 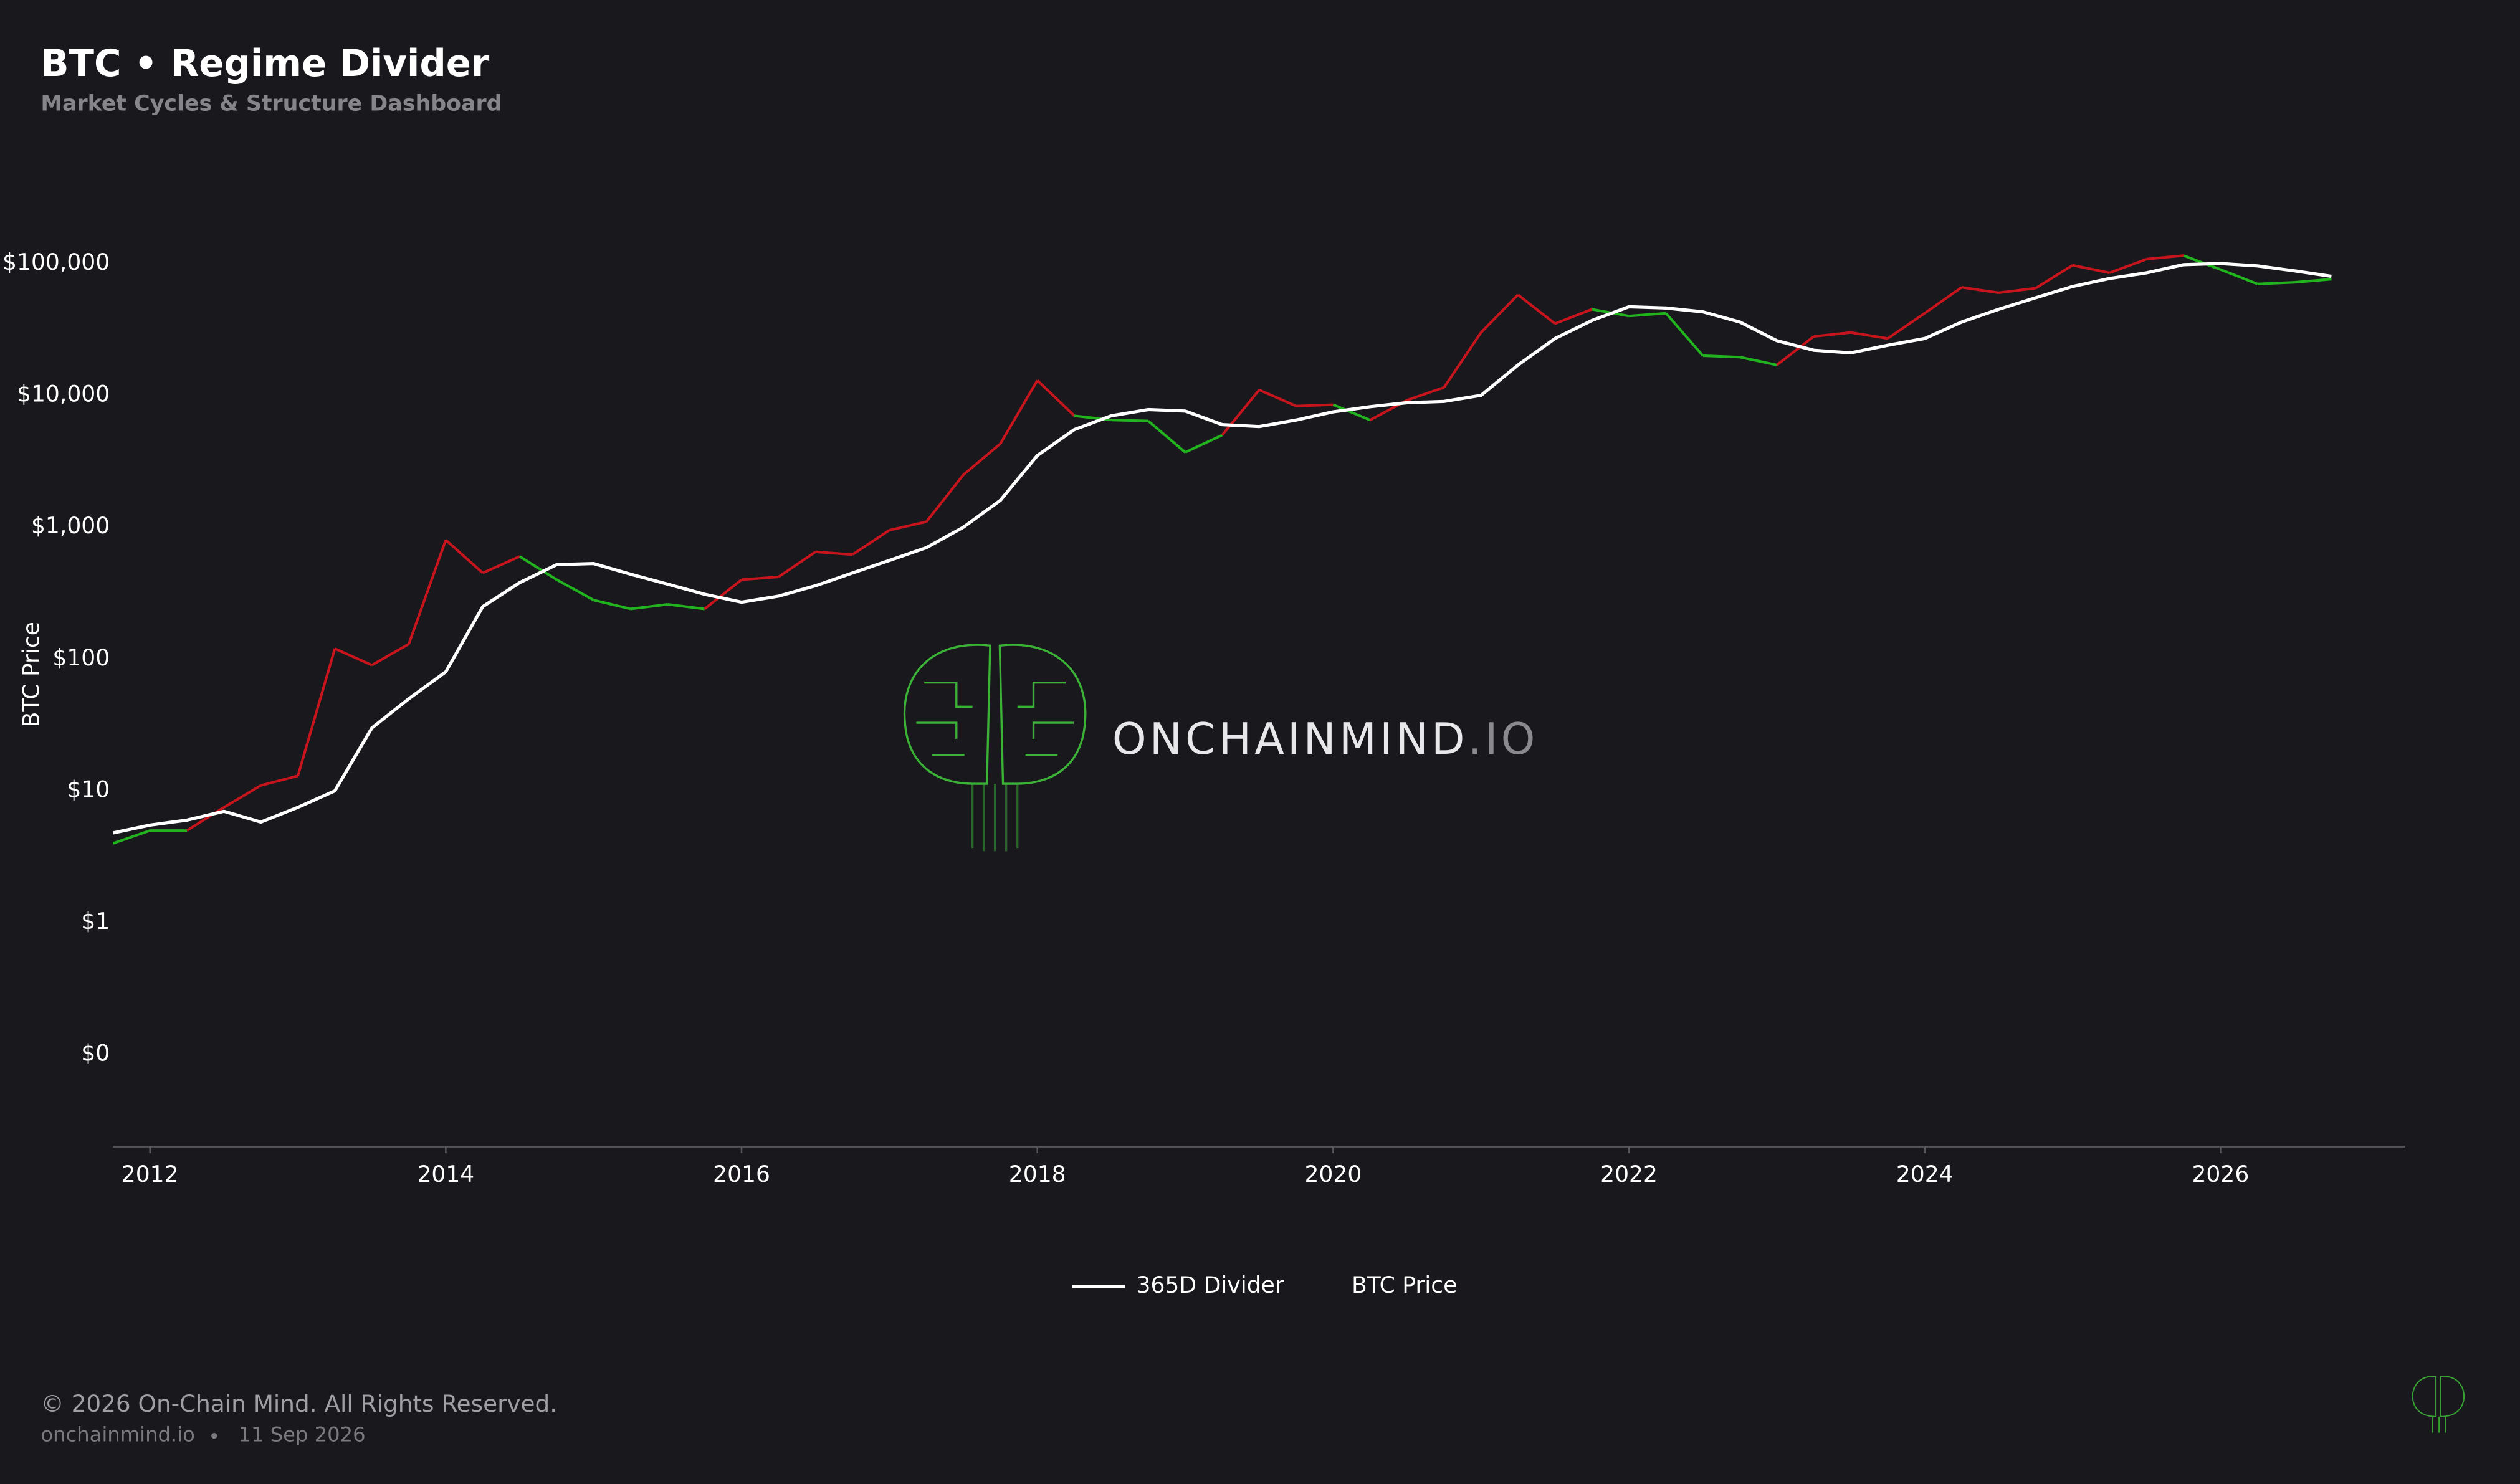 I want to click on footer-date: 11 Sep 2026, so click(x=301, y=1435).